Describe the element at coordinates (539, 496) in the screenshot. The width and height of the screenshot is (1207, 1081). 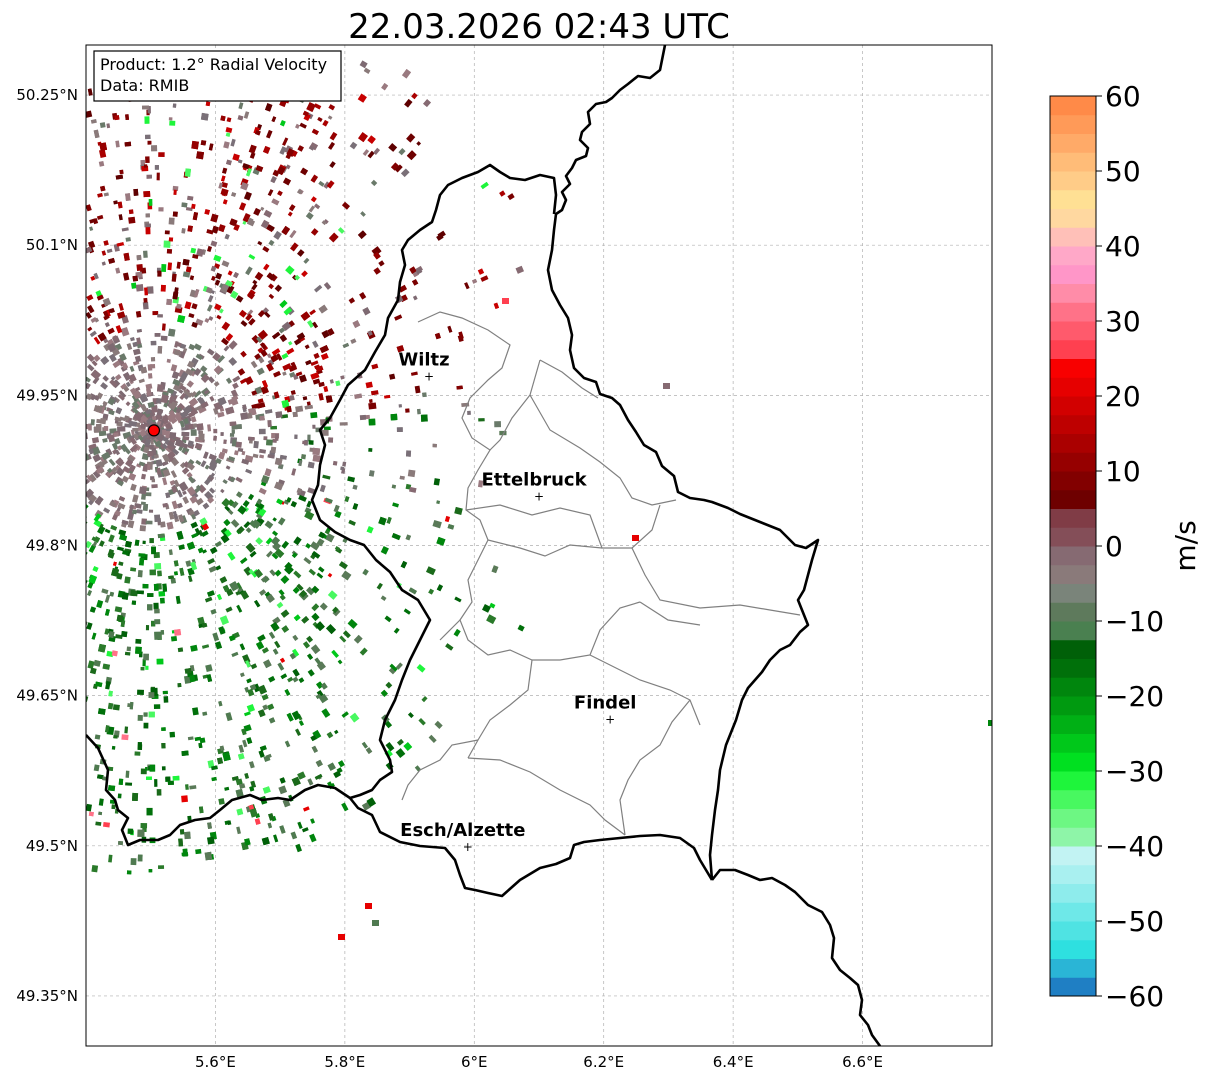
I see `city-marker: +` at that location.